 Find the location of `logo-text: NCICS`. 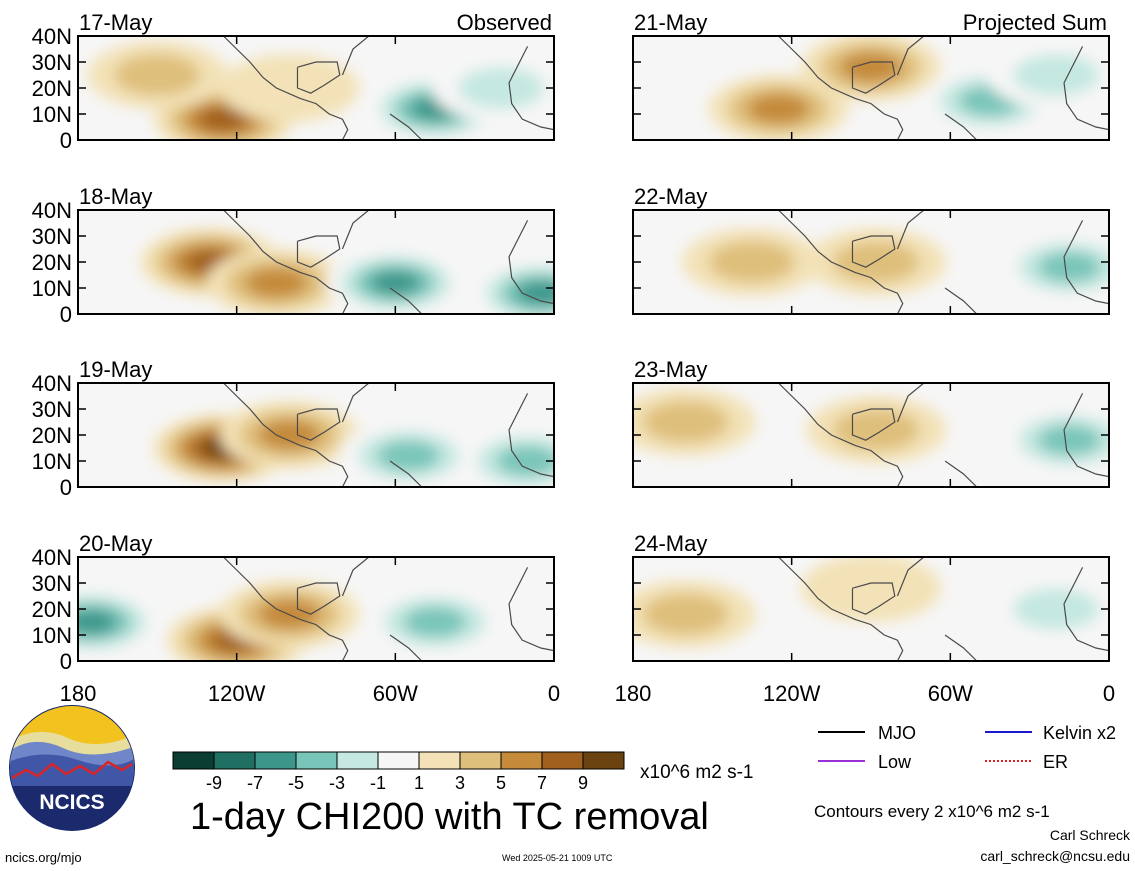

logo-text: NCICS is located at coordinates (71, 802).